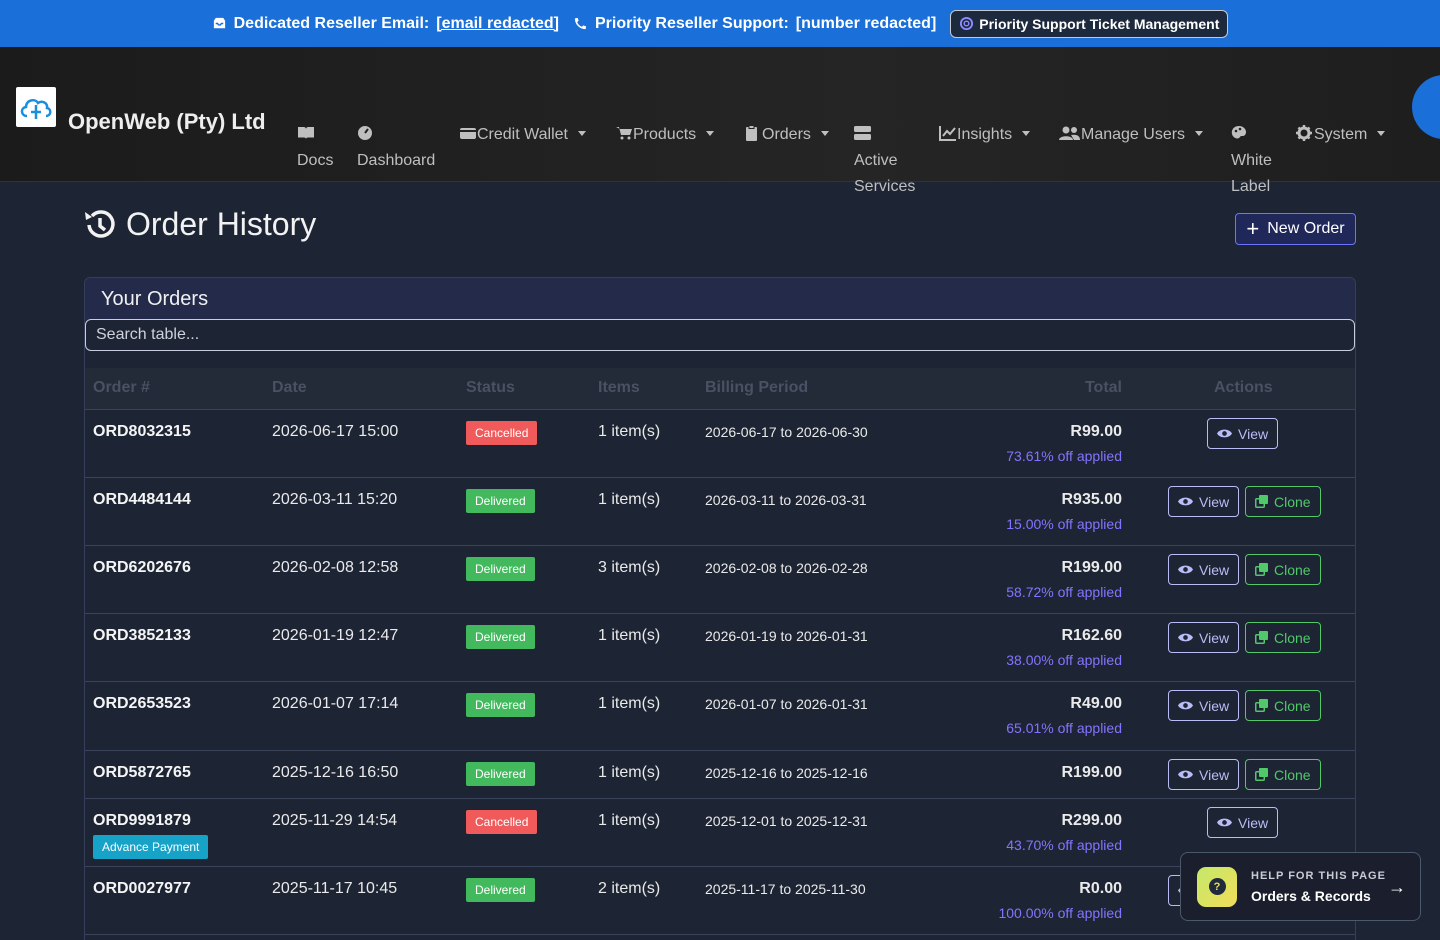 The image size is (1440, 940). Describe the element at coordinates (1304, 133) in the screenshot. I see `gear-icon` at that location.